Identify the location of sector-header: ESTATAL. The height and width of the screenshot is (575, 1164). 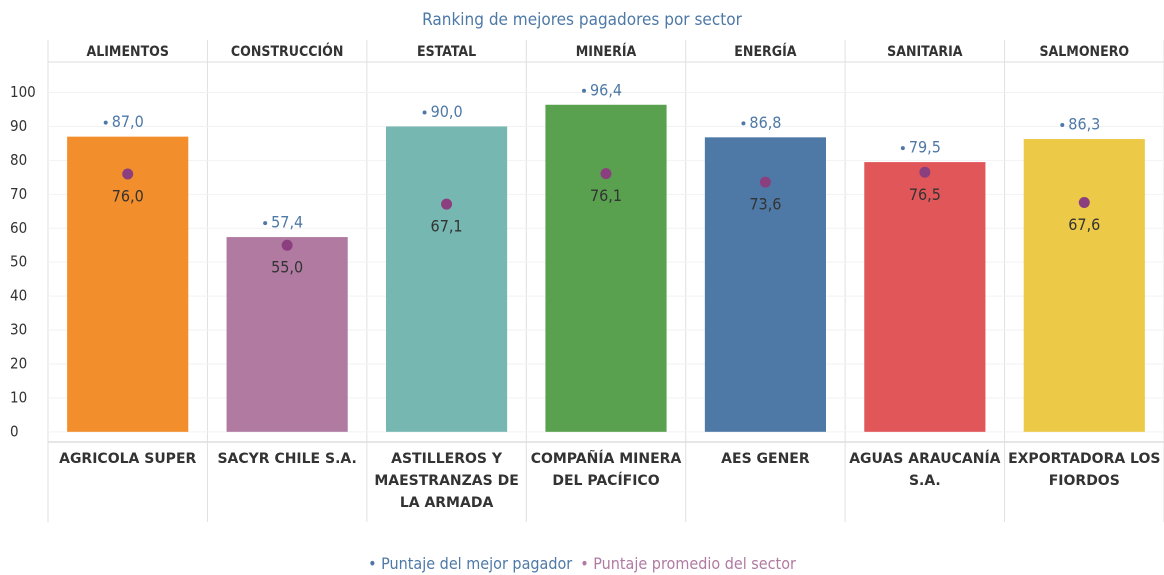
(446, 52).